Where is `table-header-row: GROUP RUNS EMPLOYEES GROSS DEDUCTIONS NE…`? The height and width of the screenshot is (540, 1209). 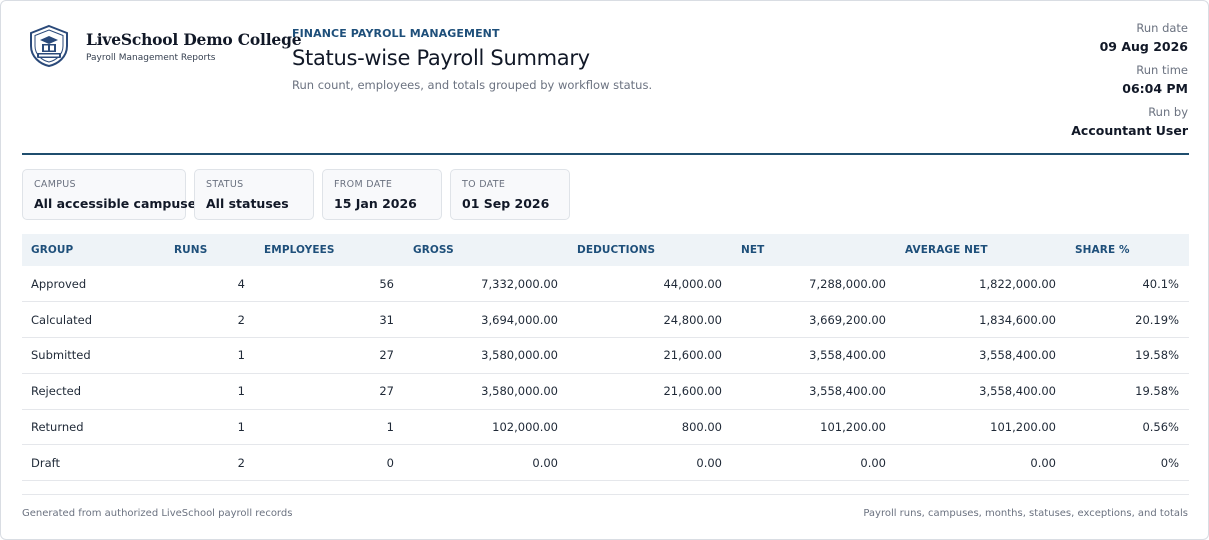 table-header-row: GROUP RUNS EMPLOYEES GROSS DEDUCTIONS NE… is located at coordinates (605, 250).